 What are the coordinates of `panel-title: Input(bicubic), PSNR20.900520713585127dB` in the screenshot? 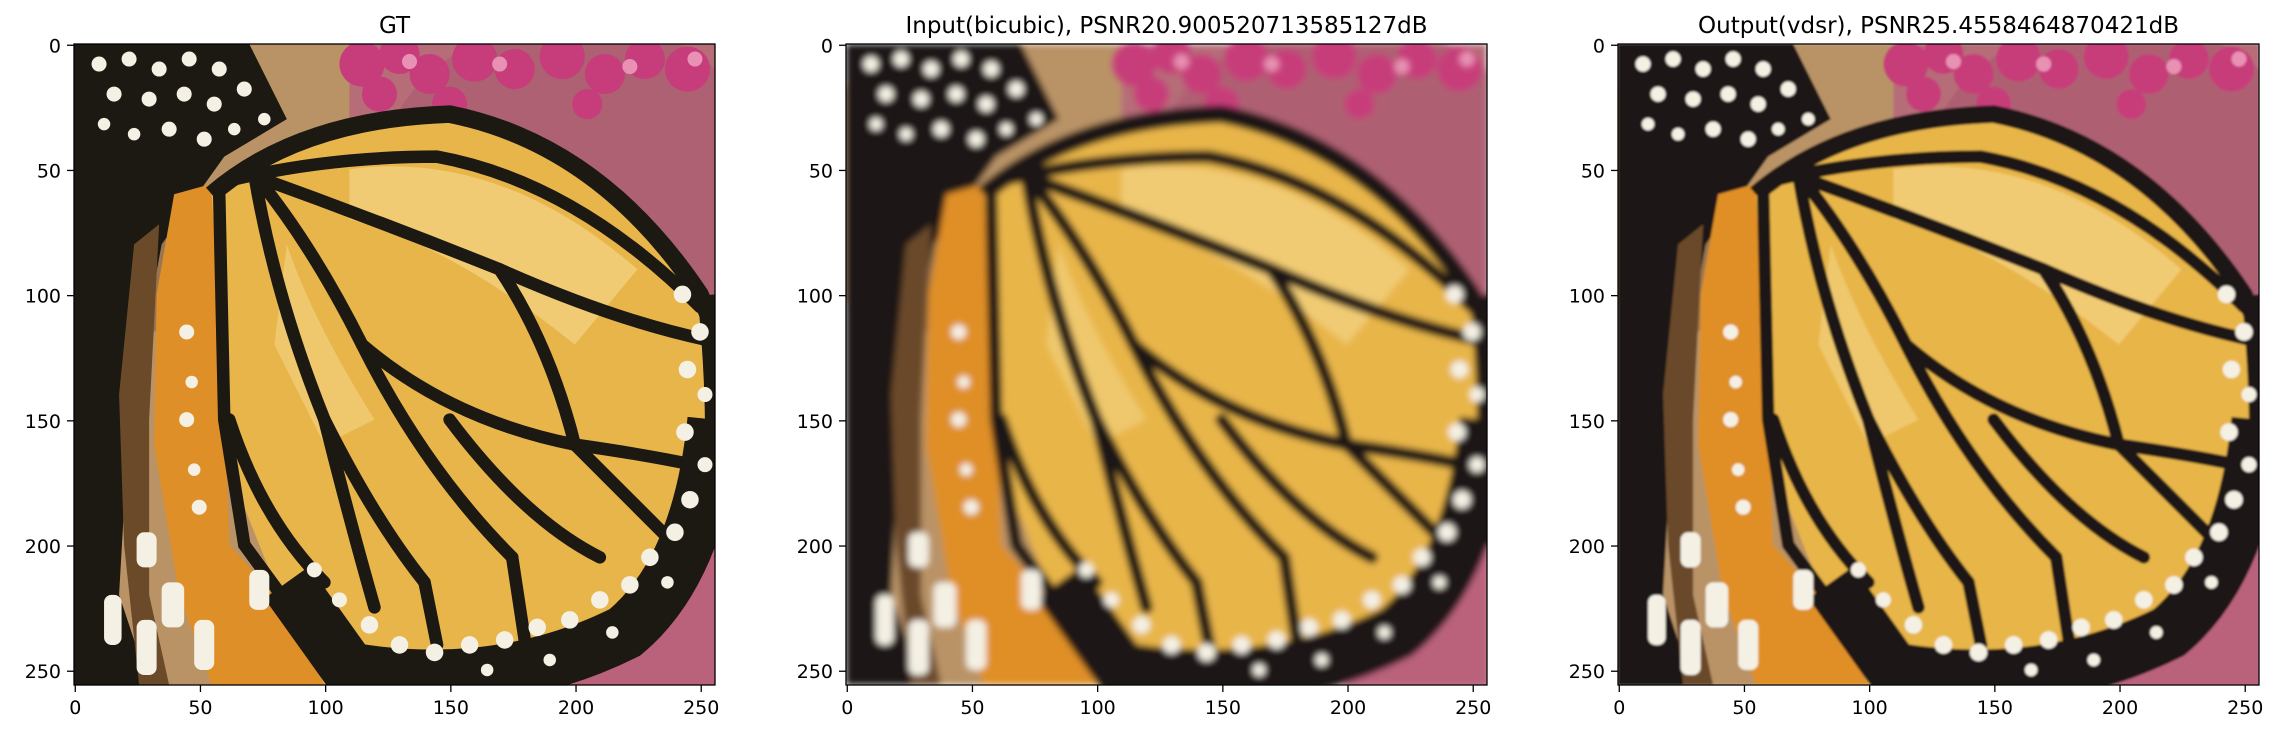 It's located at (1166, 26).